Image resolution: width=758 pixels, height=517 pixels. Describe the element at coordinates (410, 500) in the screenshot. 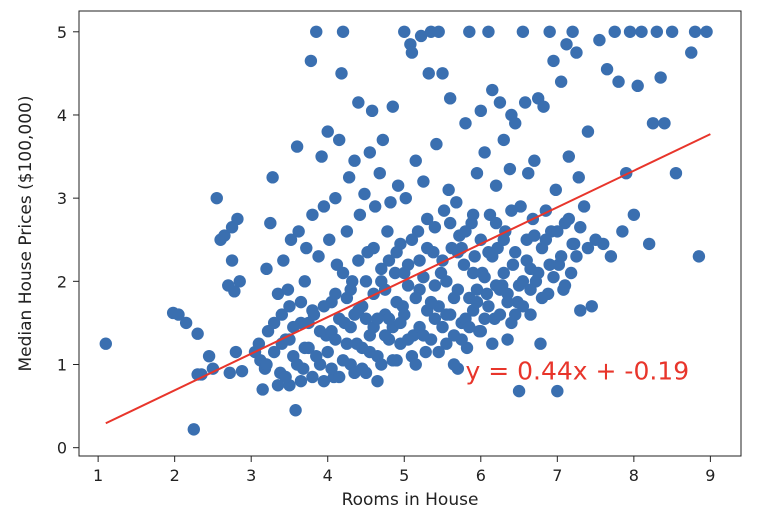

I see `x-axis-label: Rooms in House` at that location.